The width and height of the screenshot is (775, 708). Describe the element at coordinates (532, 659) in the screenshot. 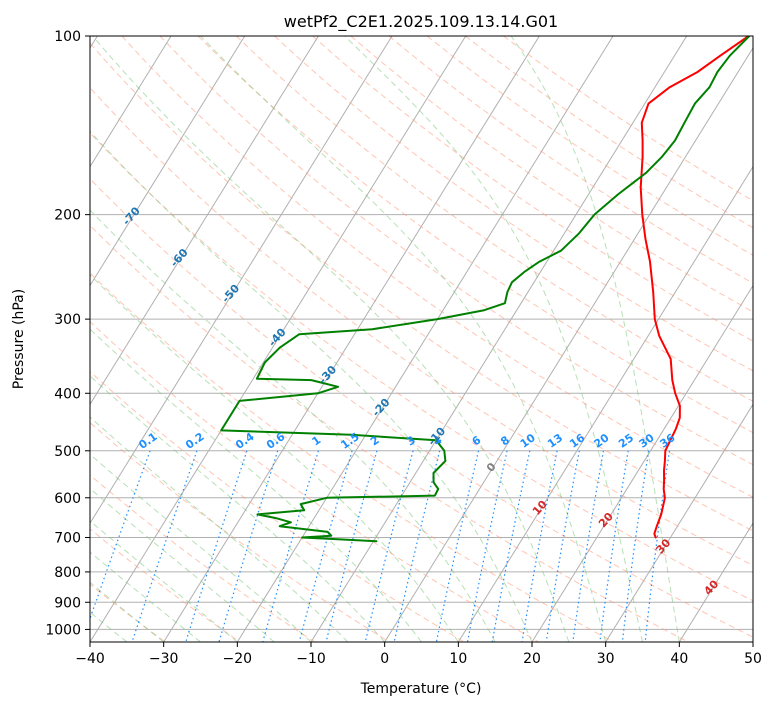

I see `x-tick-label: 20` at that location.